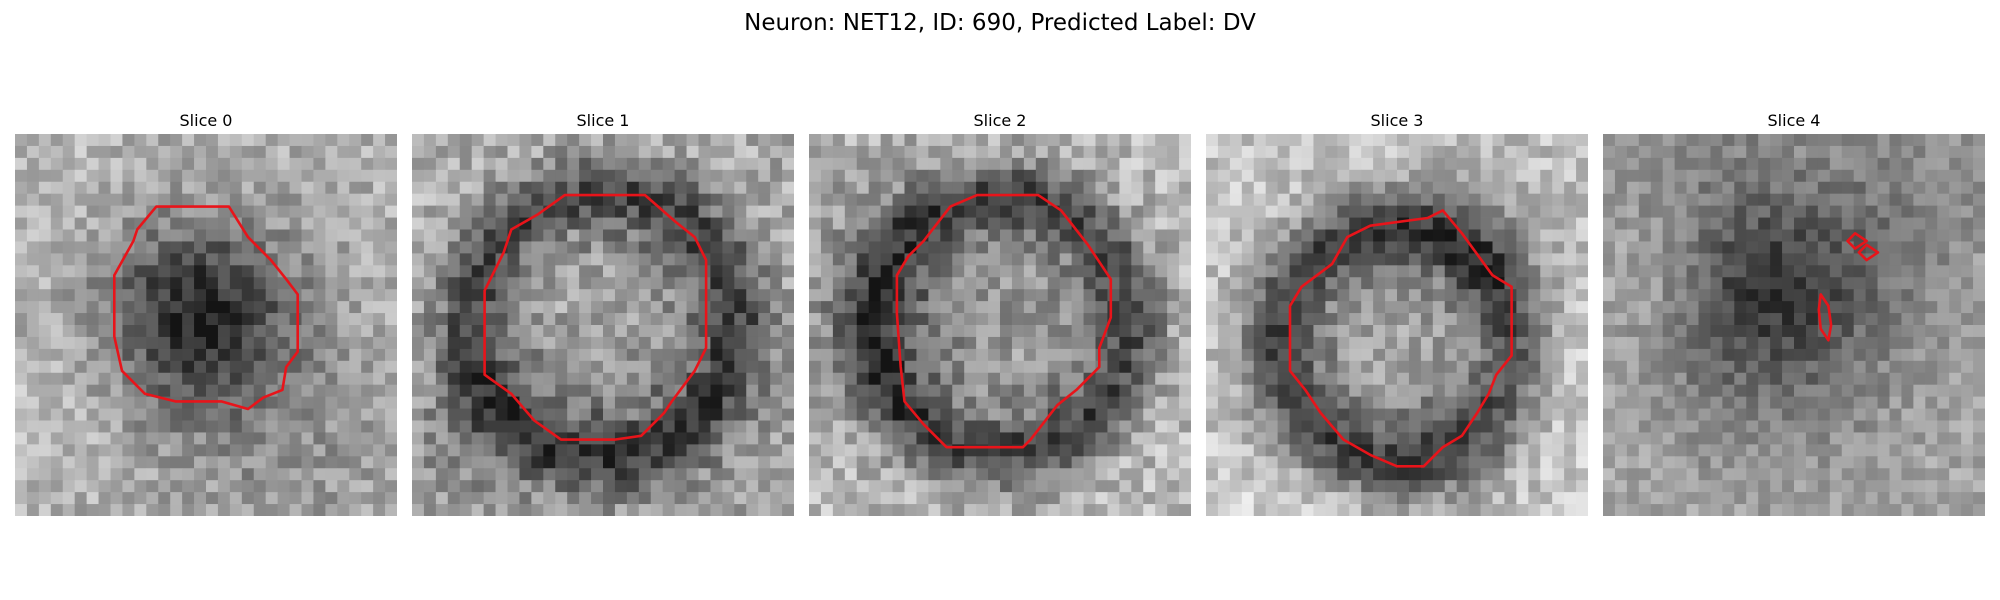  I want to click on slice-title: Slice 4, so click(1794, 120).